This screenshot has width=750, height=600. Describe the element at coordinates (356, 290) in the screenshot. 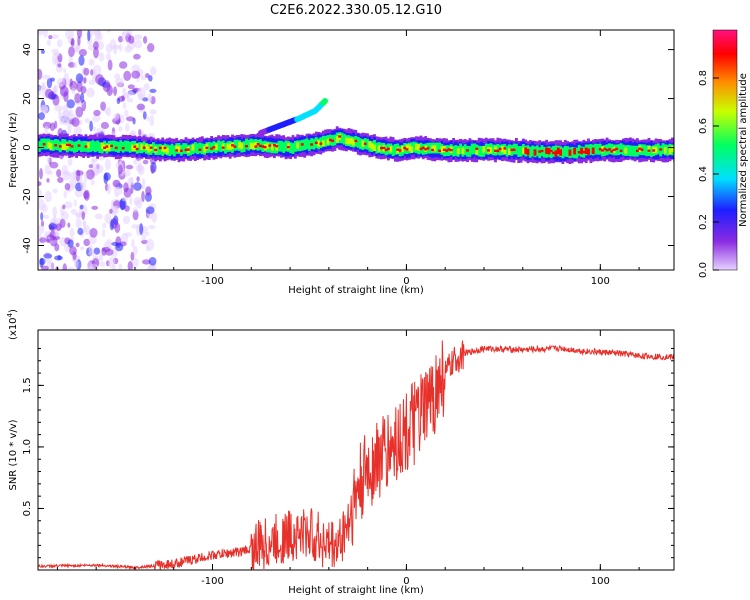

I see `spectrogram-xlabel: Height of straight line (km)` at that location.